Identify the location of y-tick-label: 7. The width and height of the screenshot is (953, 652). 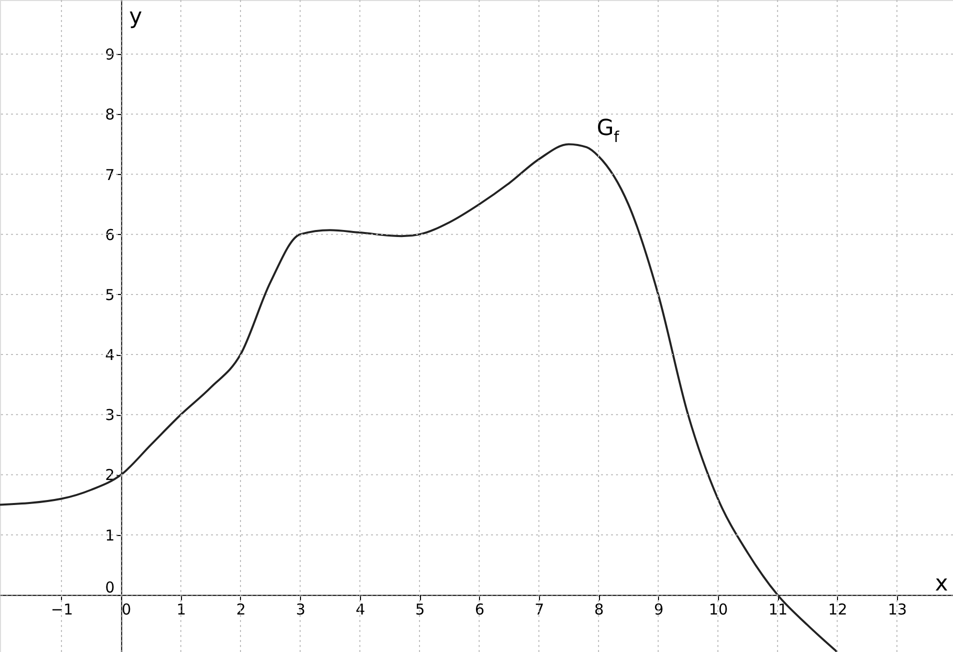
(110, 175).